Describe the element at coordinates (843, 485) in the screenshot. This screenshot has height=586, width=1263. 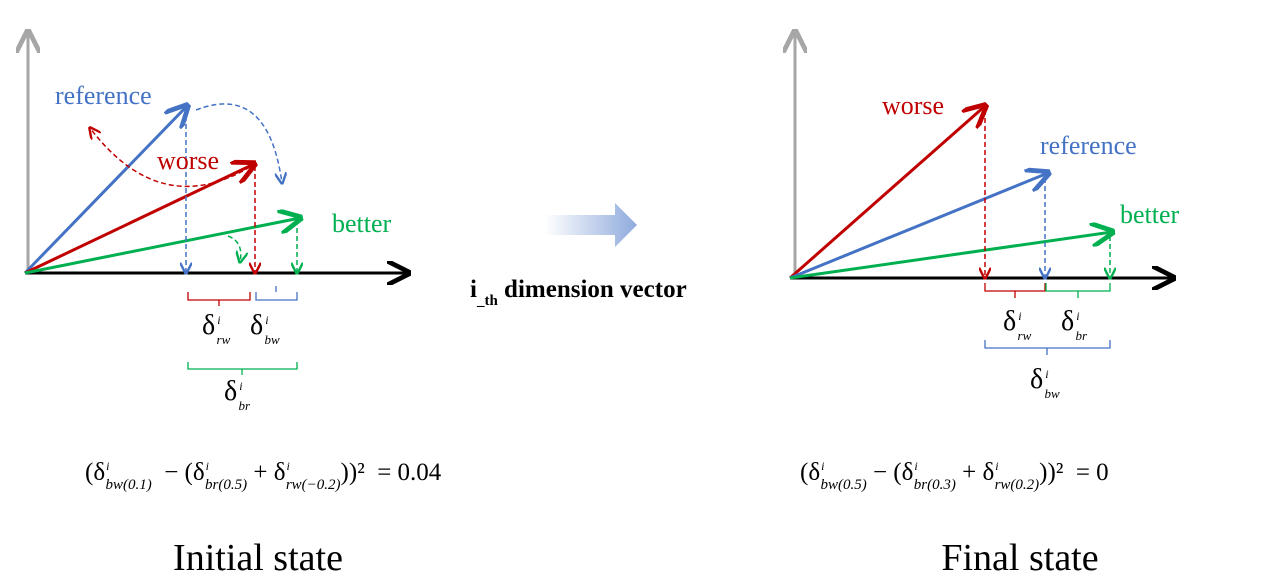
I see `formula-part: bw(0.5)` at that location.